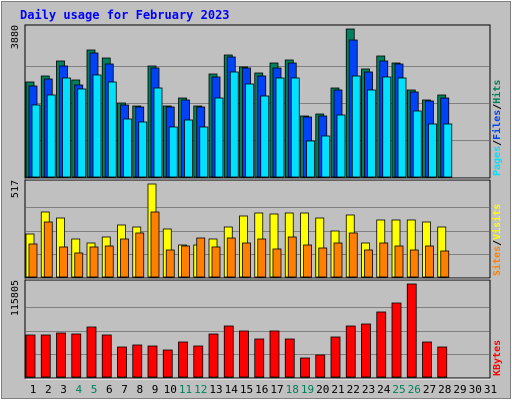 The height and width of the screenshot is (400, 512). Describe the element at coordinates (497, 92) in the screenshot. I see `legend-item: Hits` at that location.